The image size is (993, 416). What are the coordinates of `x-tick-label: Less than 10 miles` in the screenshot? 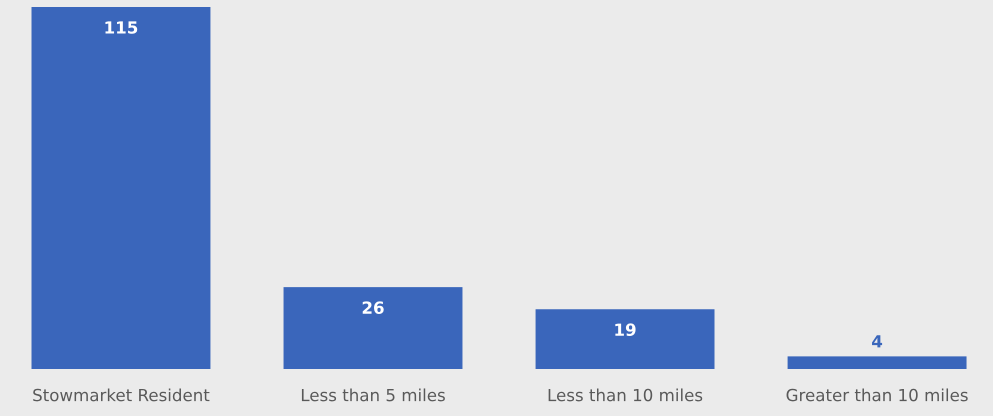 It's located at (625, 395).